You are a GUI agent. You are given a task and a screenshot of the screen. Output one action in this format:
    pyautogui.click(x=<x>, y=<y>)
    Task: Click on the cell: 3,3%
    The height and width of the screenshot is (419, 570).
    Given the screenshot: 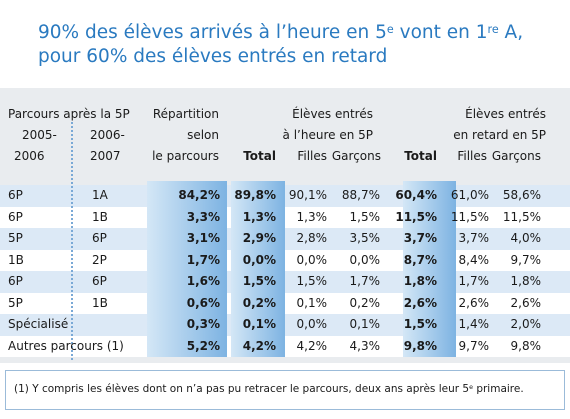 What is the action you would take?
    pyautogui.click(x=203, y=216)
    